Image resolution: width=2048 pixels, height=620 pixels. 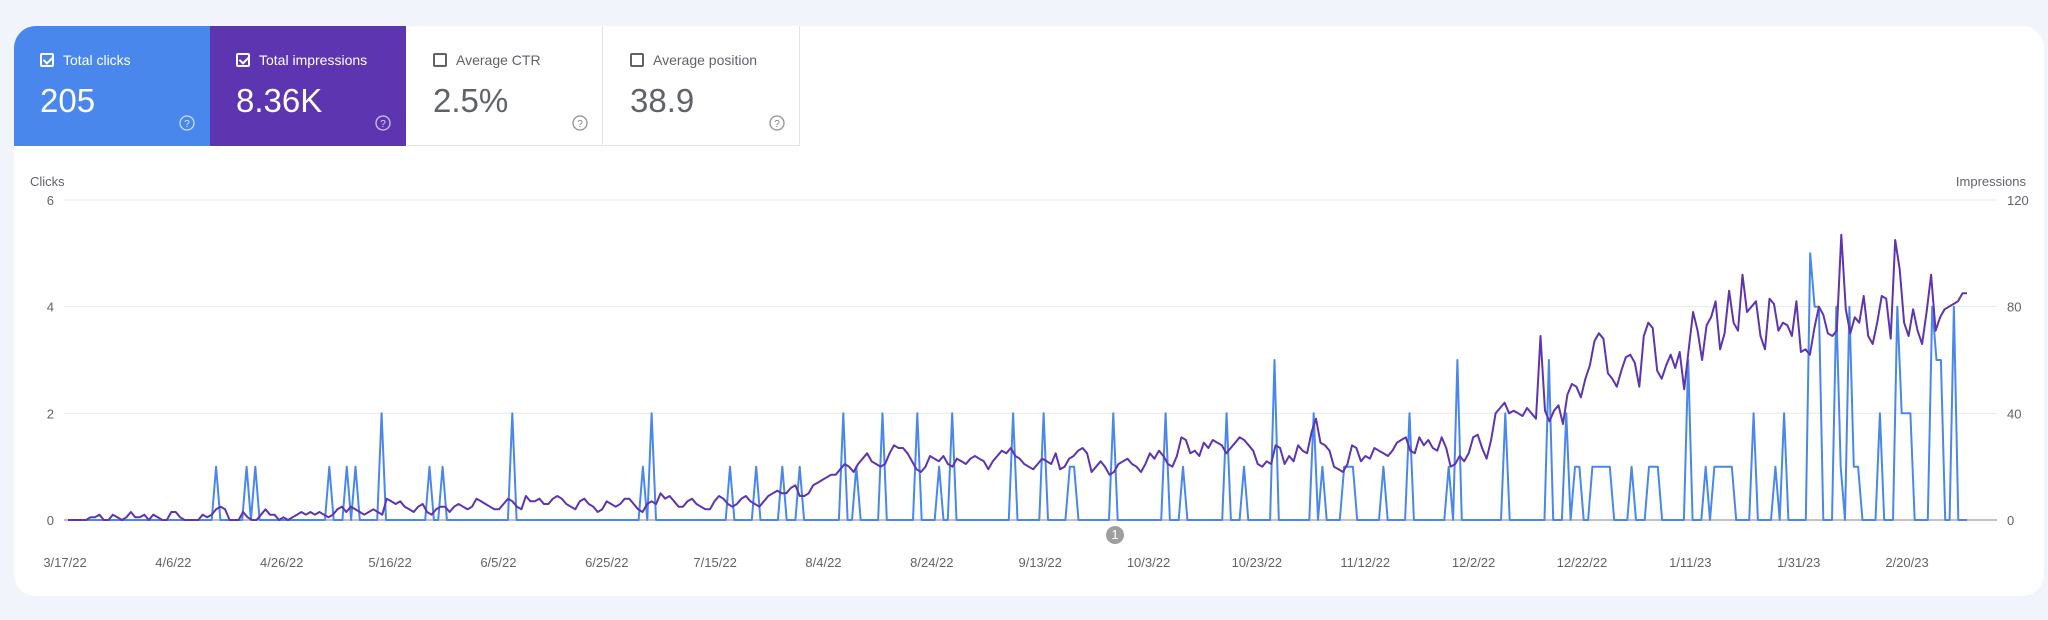 I want to click on x-tick-label: 6/5/22, so click(x=498, y=562).